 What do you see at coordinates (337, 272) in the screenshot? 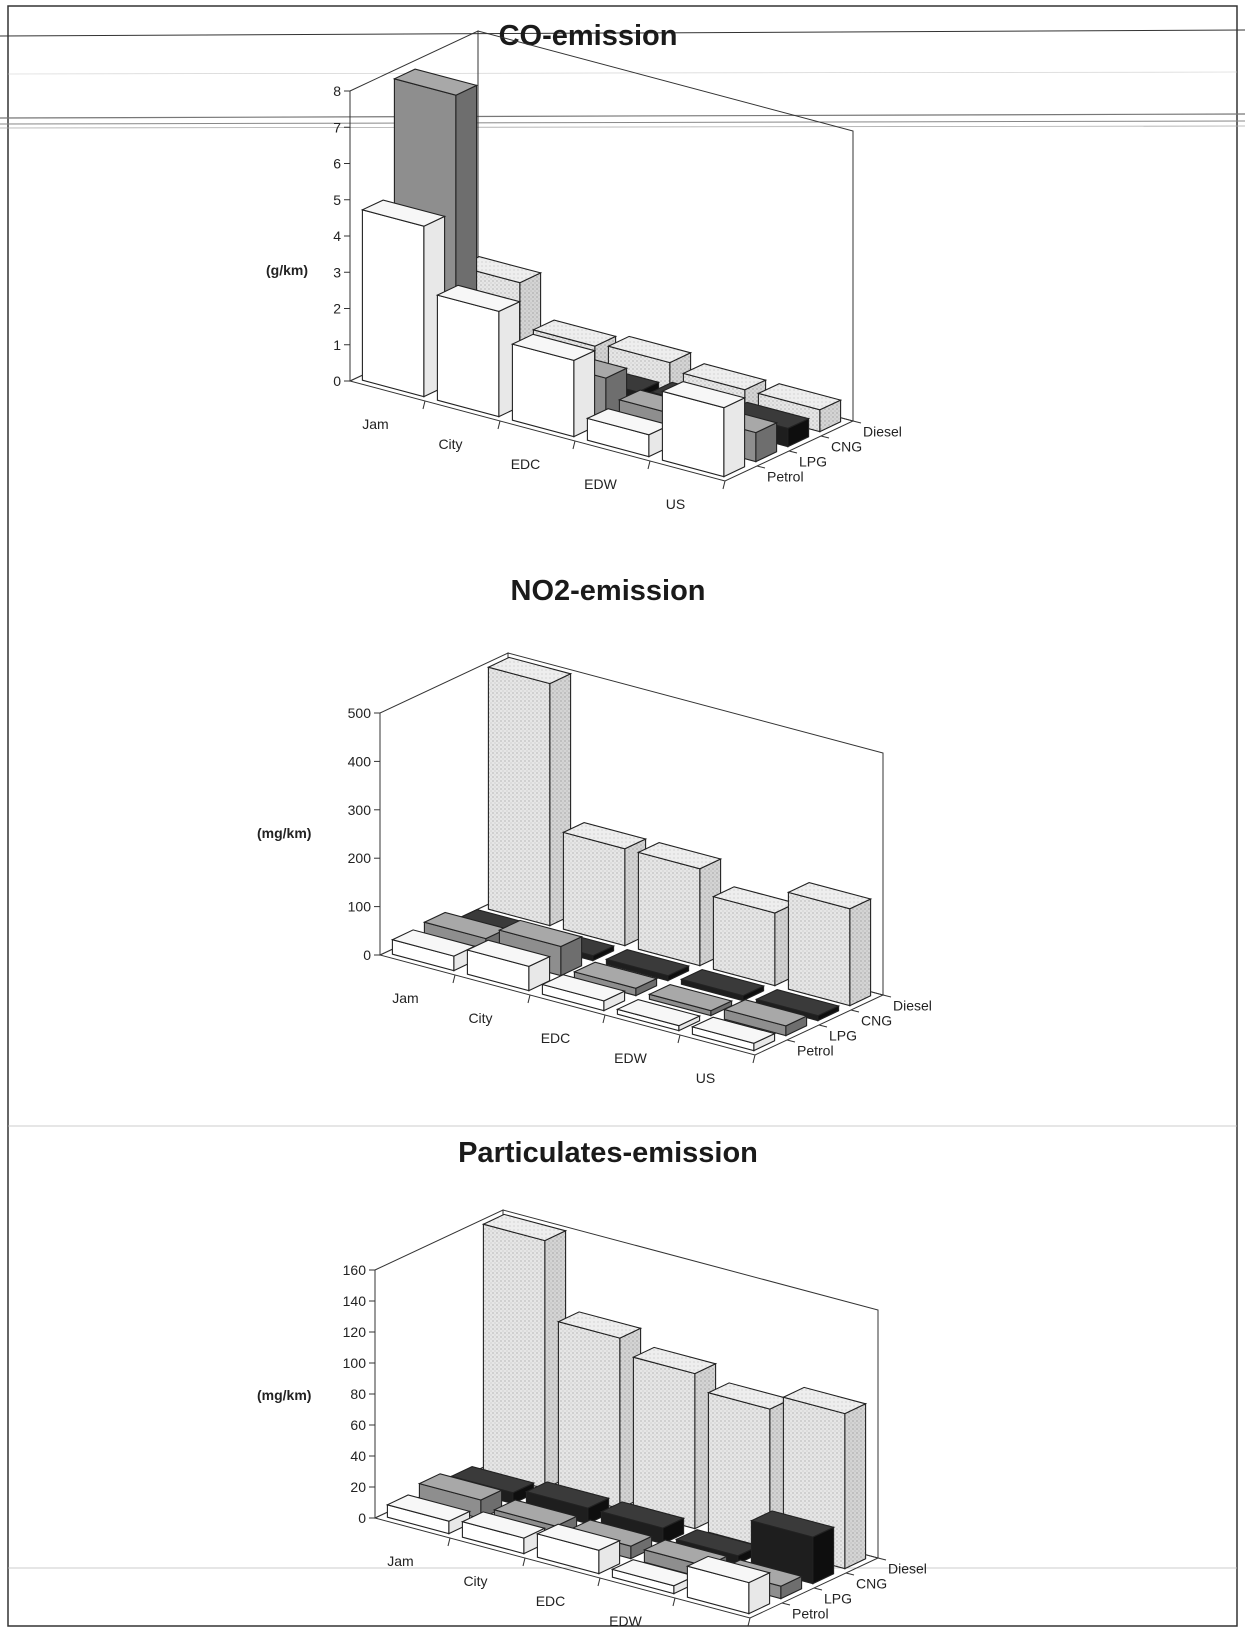
I see `y-tick-label: 3` at bounding box center [337, 272].